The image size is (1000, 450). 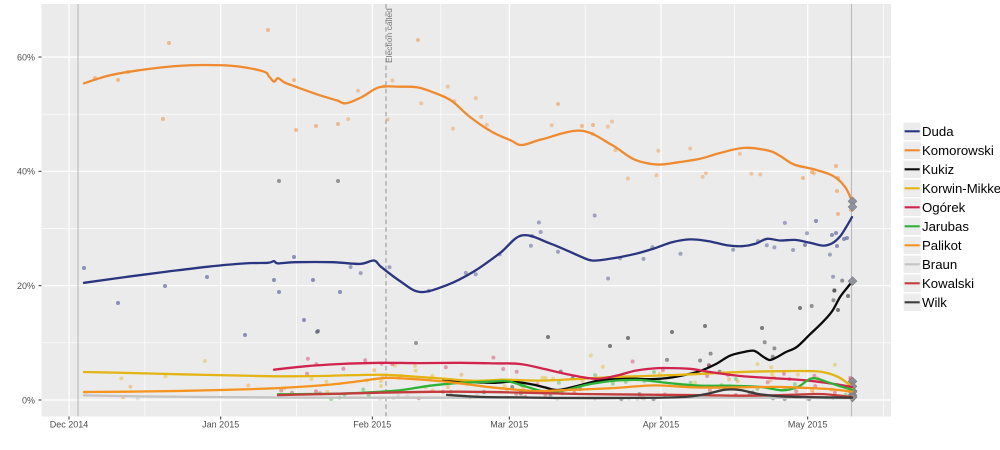 I want to click on svg-text: 40%, so click(x=26, y=172).